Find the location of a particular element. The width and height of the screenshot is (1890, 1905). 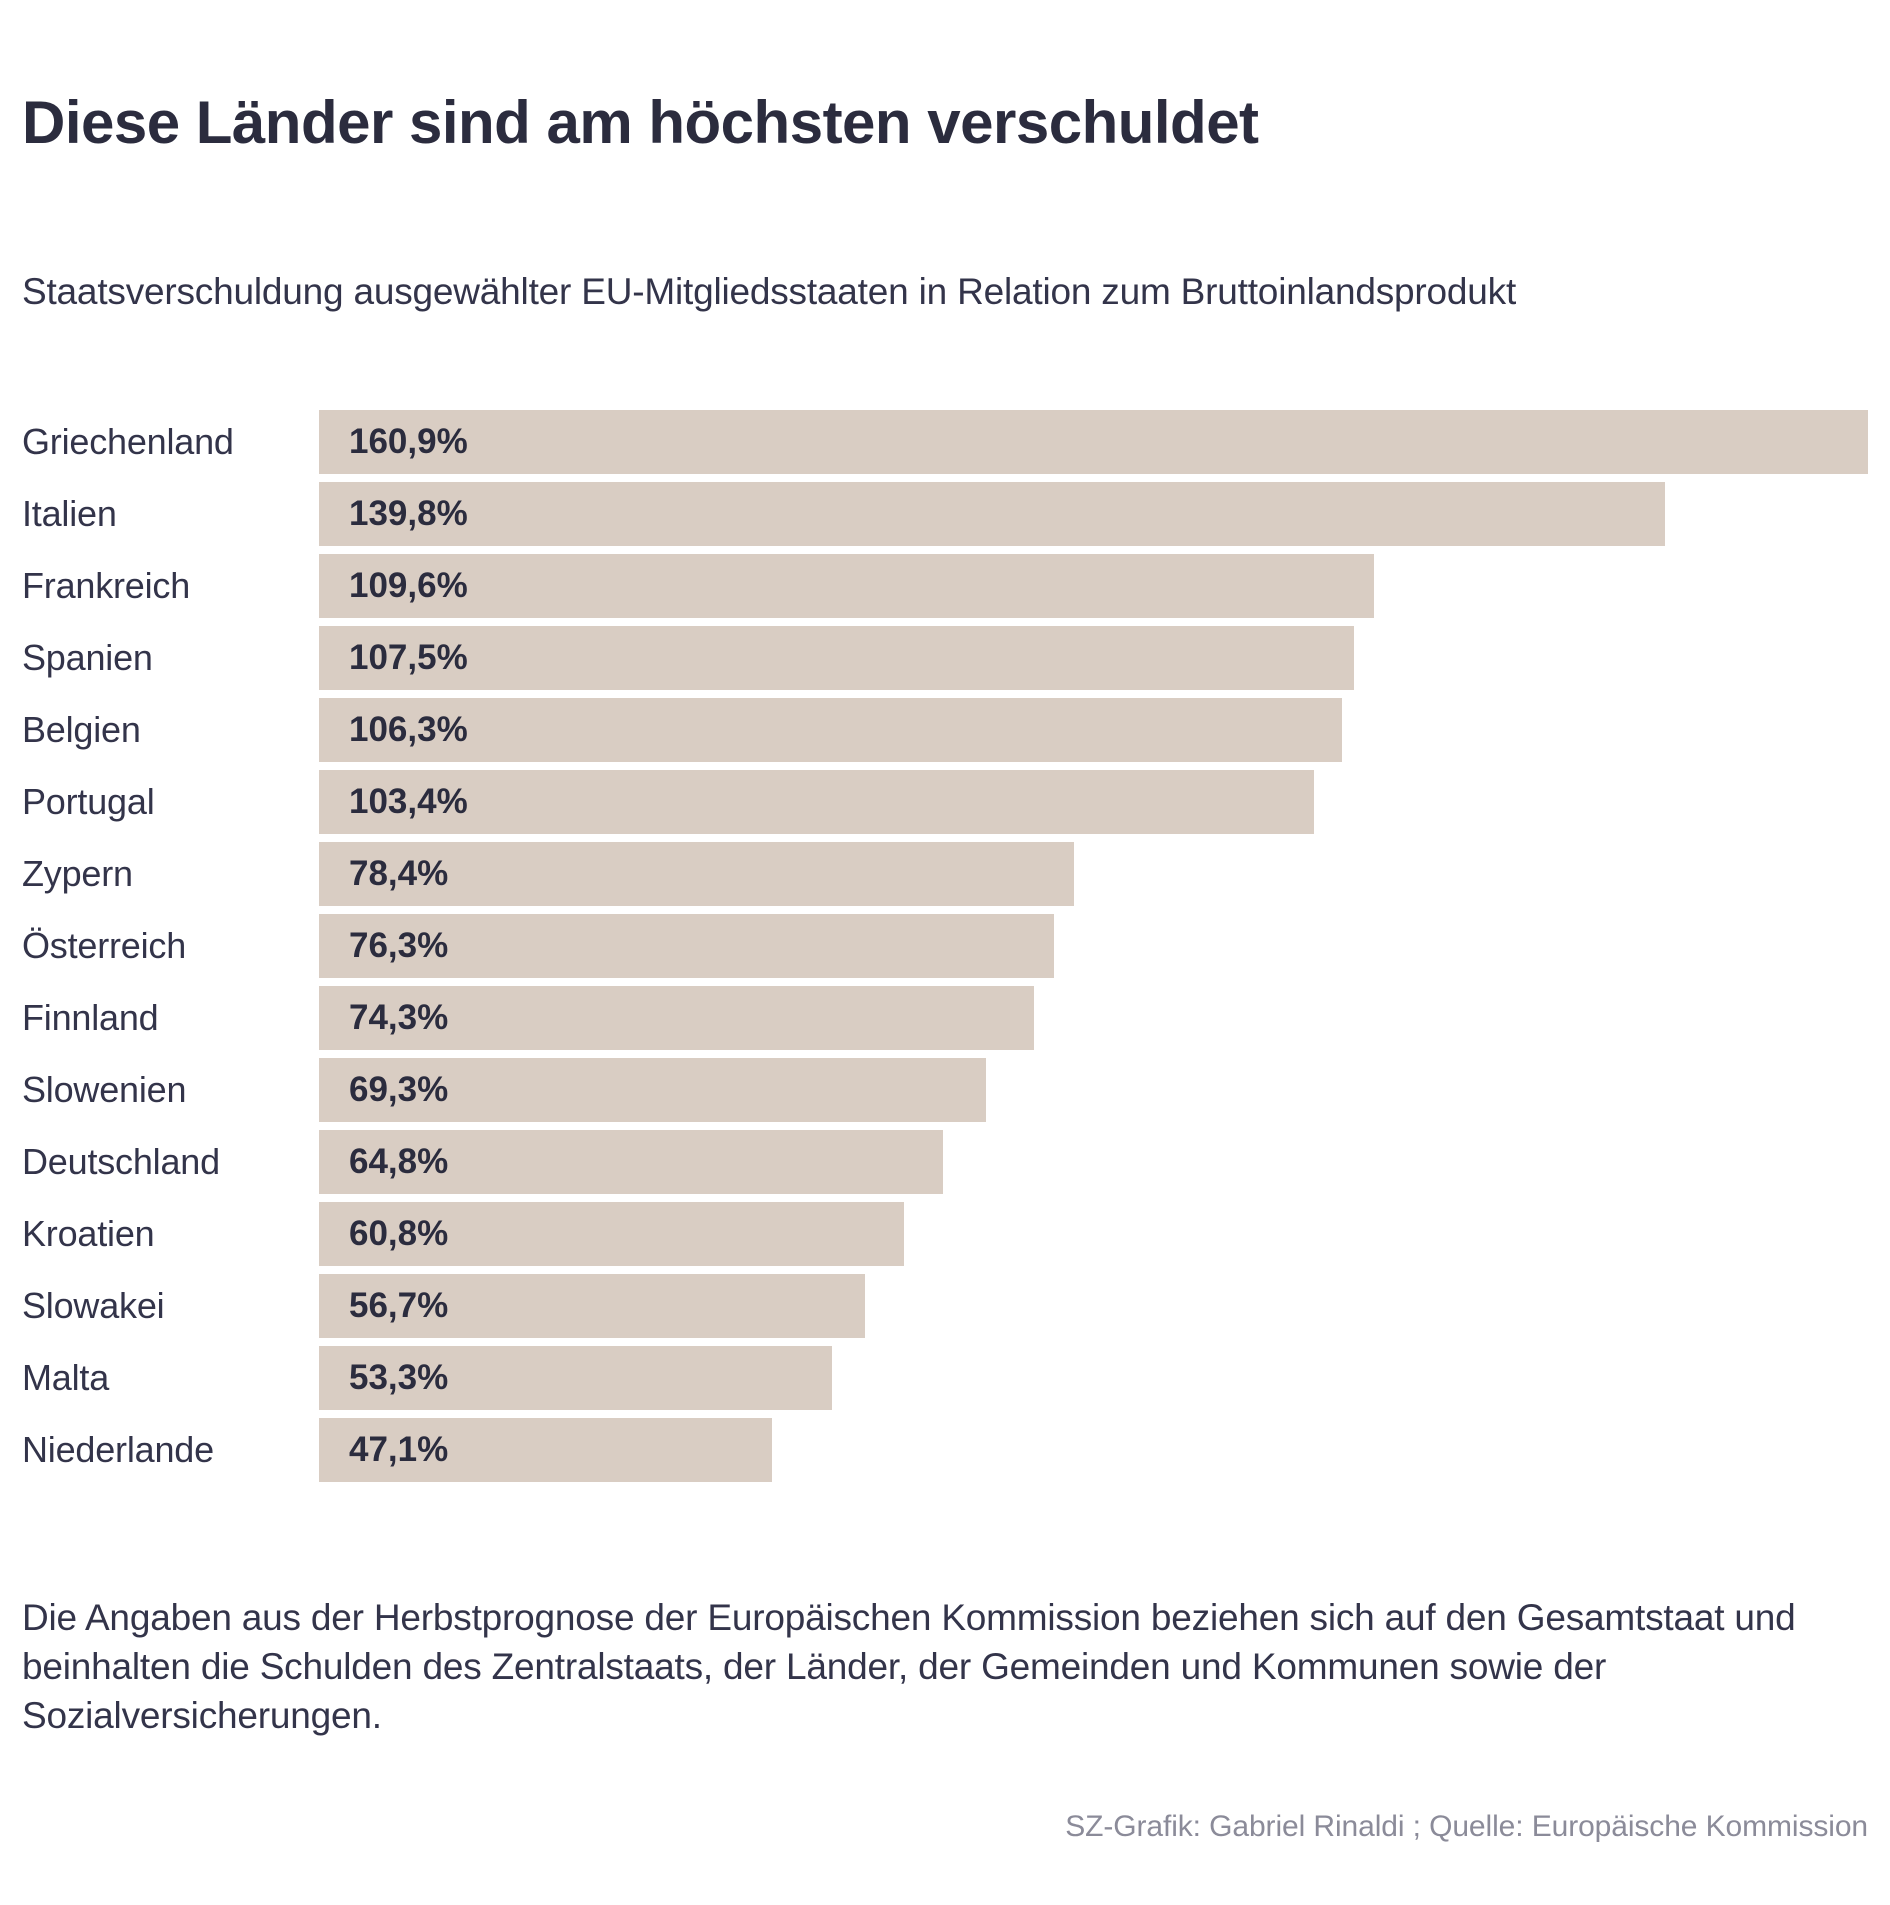

bar-track: 53,3% is located at coordinates (1093, 1378).